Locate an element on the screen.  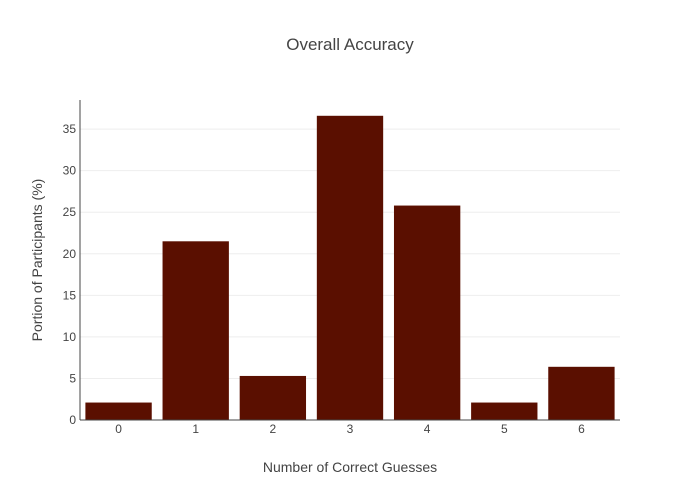
x-tick-label: 1 is located at coordinates (195, 429).